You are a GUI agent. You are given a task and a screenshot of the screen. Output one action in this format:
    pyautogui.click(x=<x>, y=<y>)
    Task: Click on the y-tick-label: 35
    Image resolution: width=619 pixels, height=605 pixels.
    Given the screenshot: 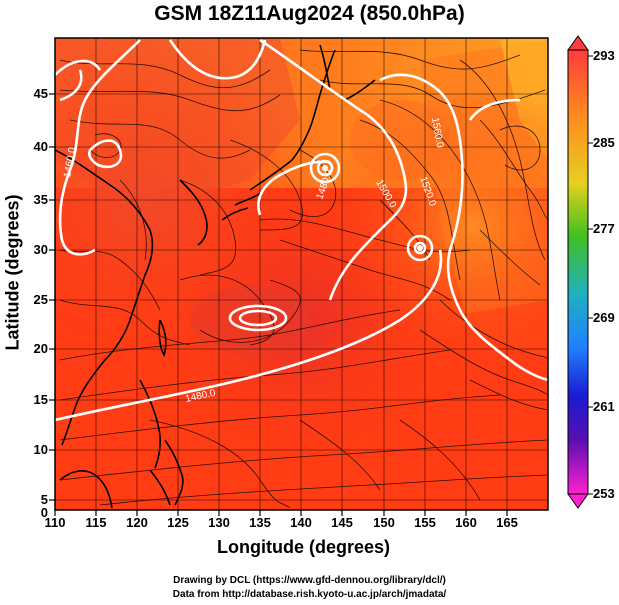 What is the action you would take?
    pyautogui.click(x=40, y=199)
    